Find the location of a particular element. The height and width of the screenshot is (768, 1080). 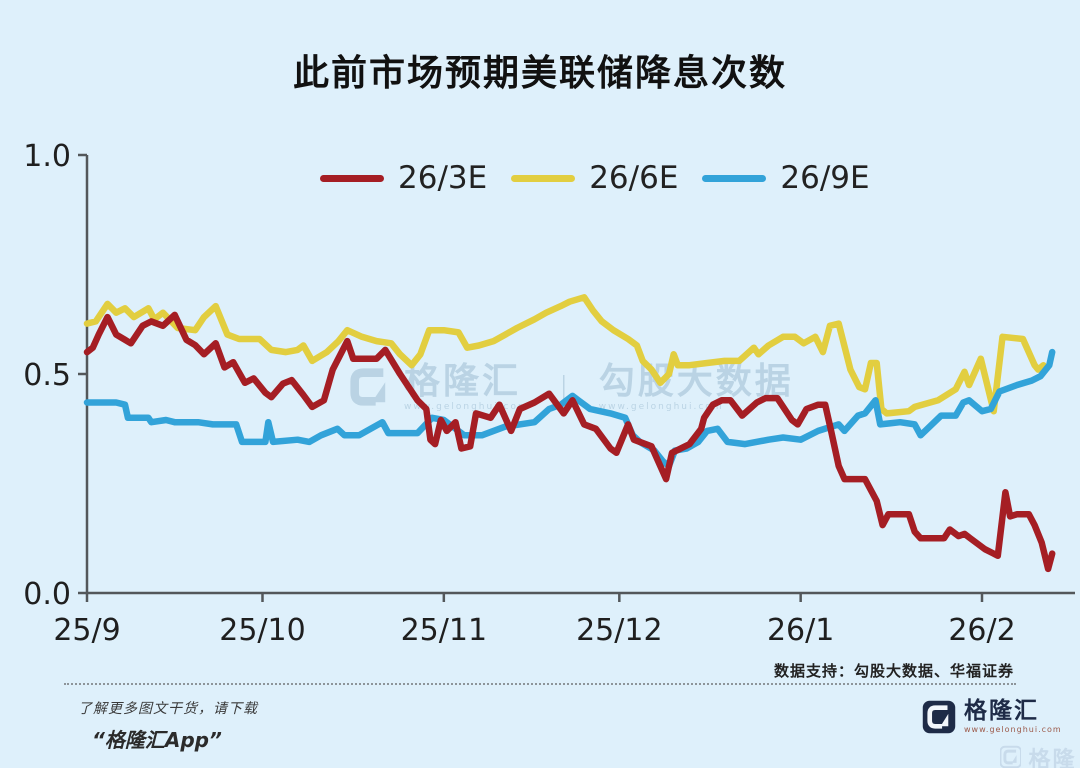

footer-url: www.gelonghui.com is located at coordinates (1013, 729).